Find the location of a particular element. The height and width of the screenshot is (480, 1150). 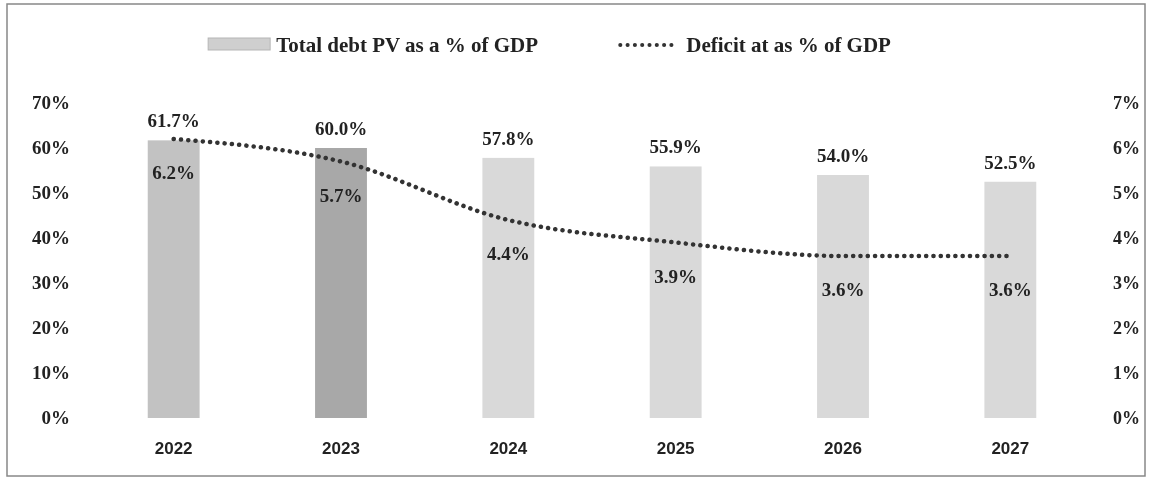

x-tick-label: 2022 is located at coordinates (173, 448).